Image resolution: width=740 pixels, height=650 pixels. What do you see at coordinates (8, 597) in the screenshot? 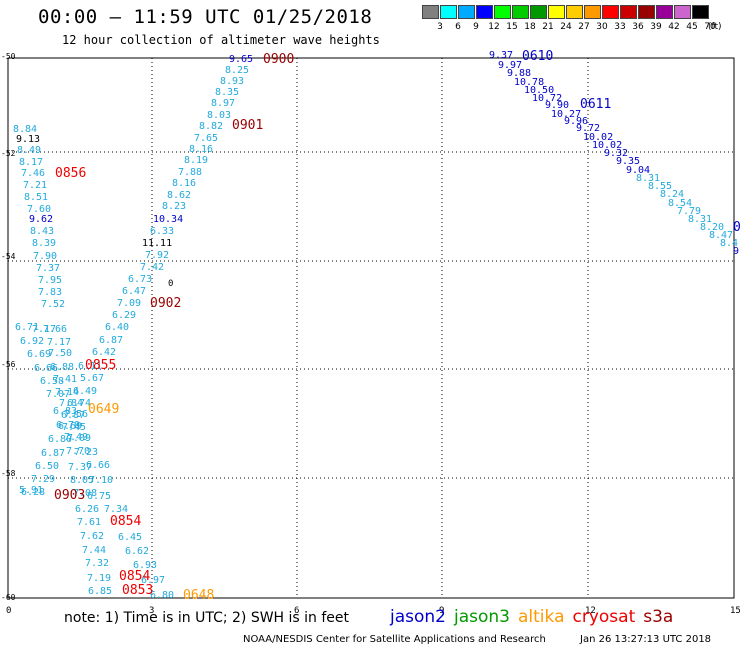
I see `latitude-label: -60` at bounding box center [8, 597].